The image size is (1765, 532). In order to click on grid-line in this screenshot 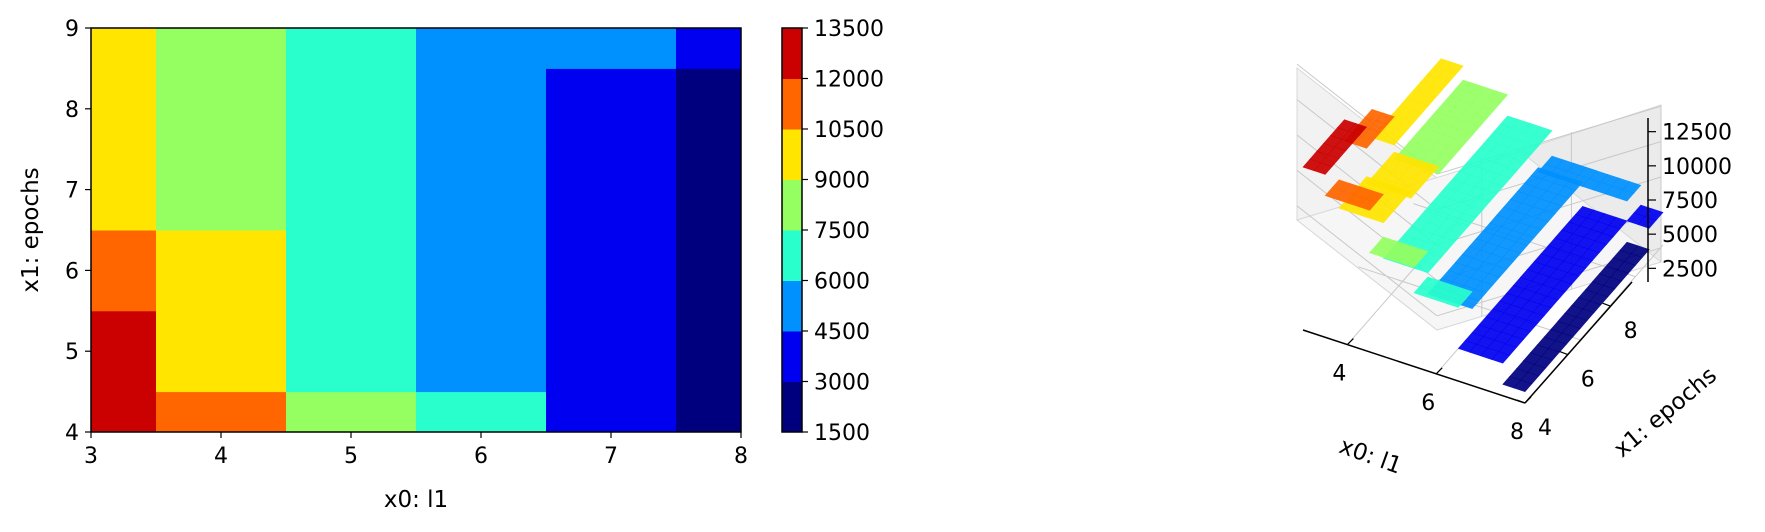, I will do `click(1367, 261)`.